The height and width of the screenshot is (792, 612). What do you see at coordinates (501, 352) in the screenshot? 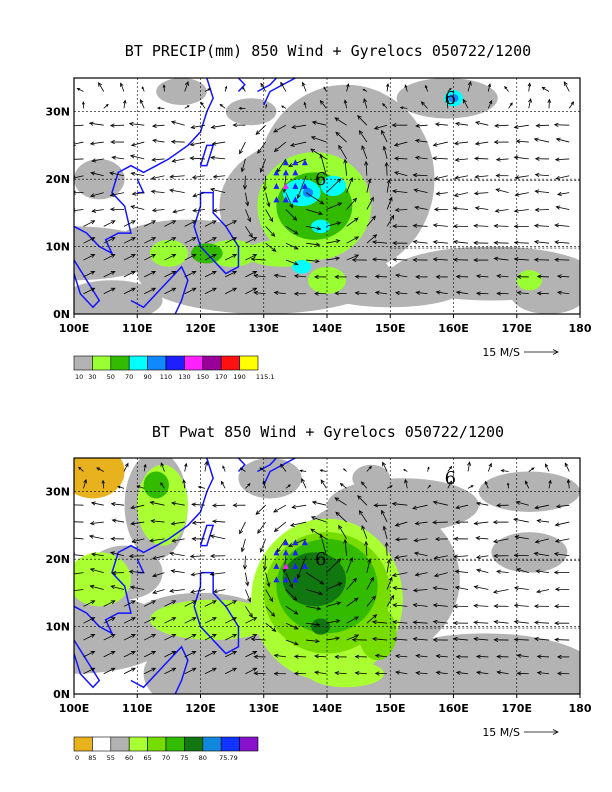
I see `ref-vector-label: 15 M/S` at bounding box center [501, 352].